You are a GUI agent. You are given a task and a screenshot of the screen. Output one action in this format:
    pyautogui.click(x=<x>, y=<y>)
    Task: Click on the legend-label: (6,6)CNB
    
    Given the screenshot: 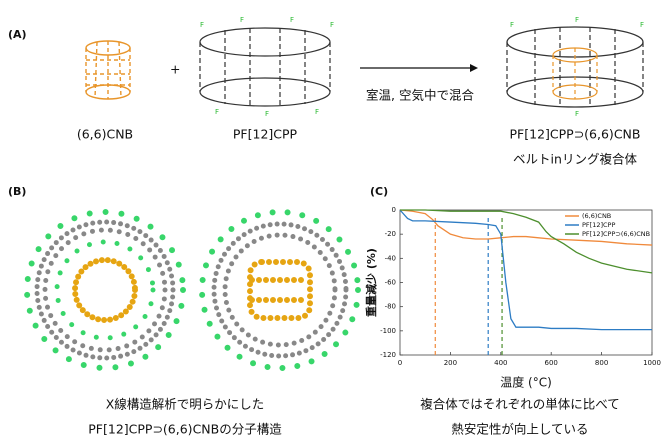 What is the action you would take?
    pyautogui.click(x=596, y=216)
    